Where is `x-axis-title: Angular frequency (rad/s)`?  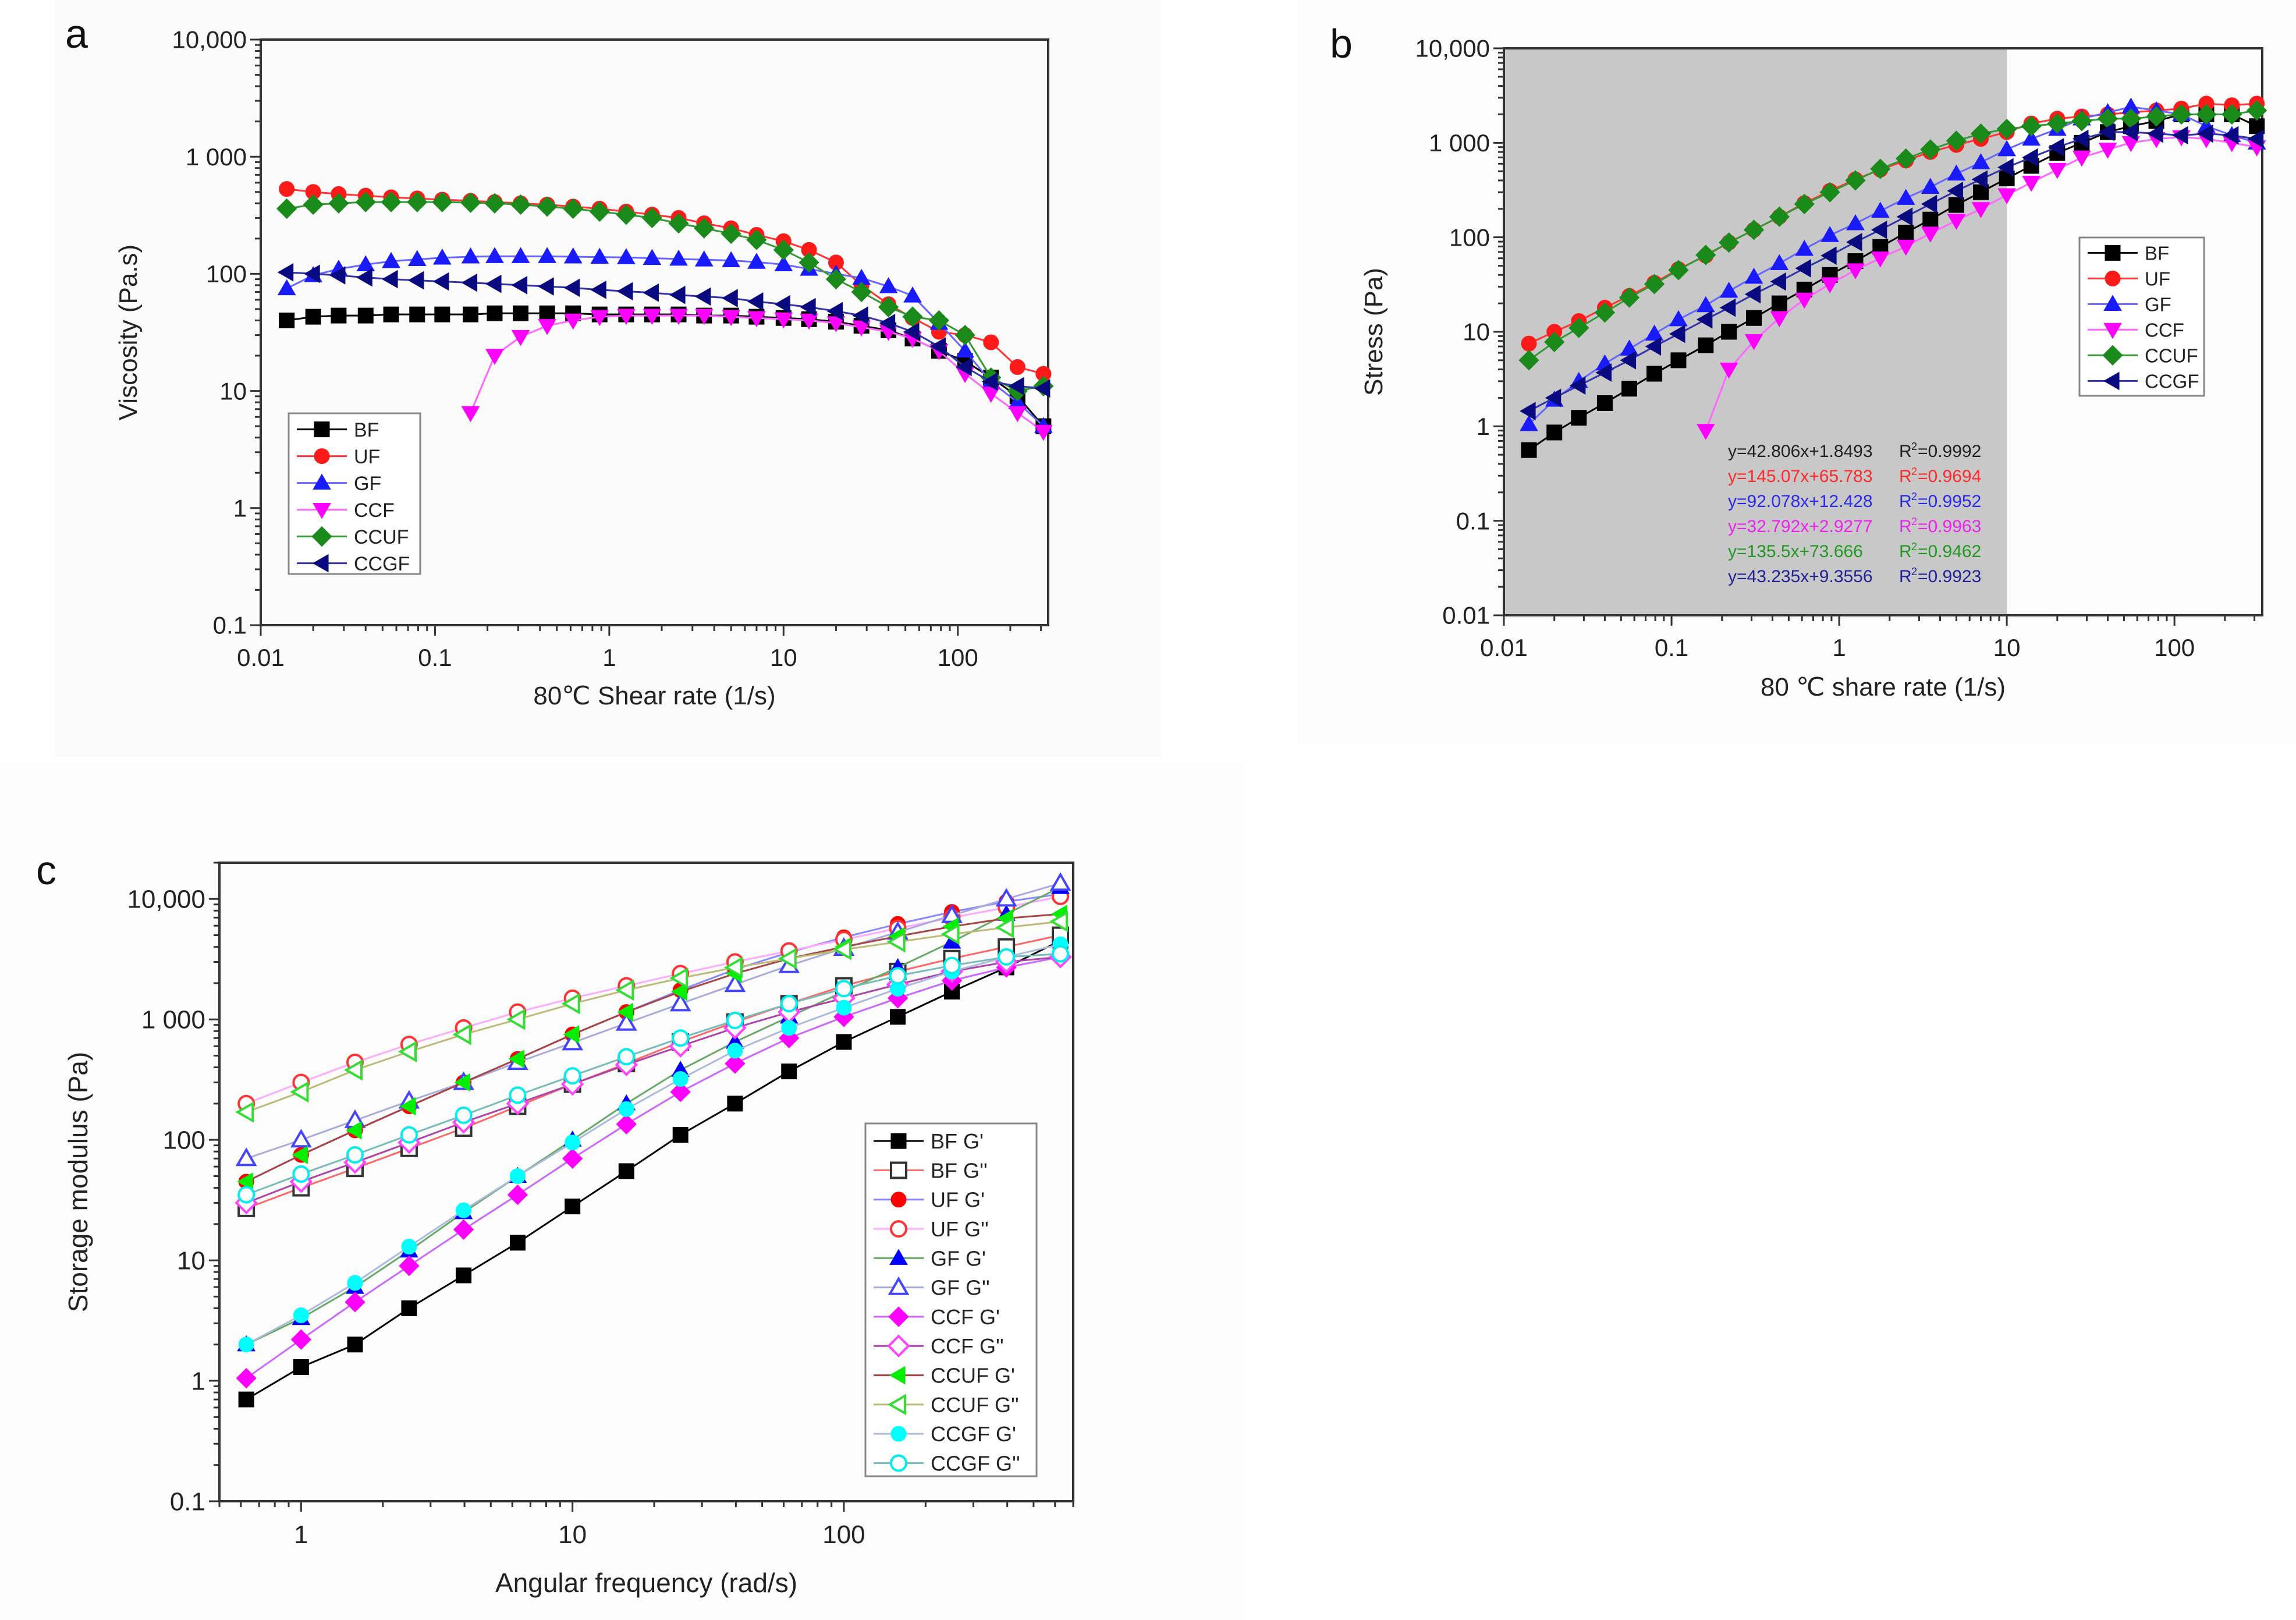
x-axis-title: Angular frequency (rad/s) is located at coordinates (646, 1583).